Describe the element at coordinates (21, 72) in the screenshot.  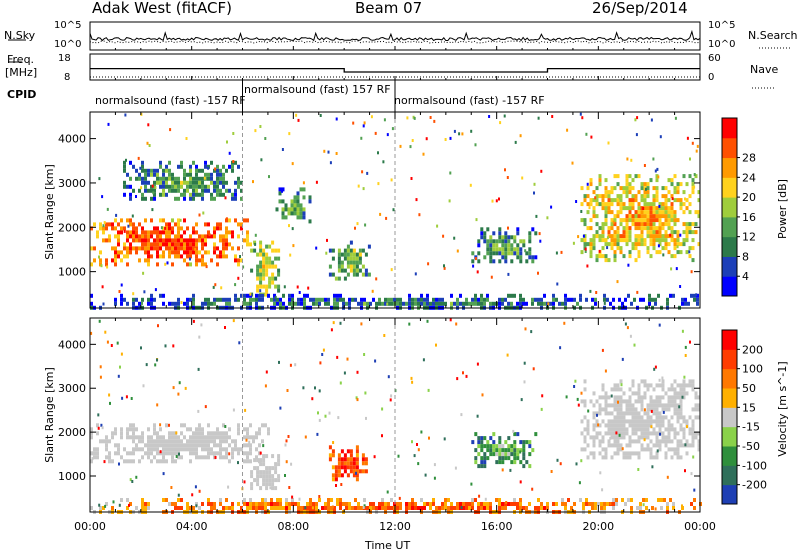
I see `freq-unit-label: [MHz]` at that location.